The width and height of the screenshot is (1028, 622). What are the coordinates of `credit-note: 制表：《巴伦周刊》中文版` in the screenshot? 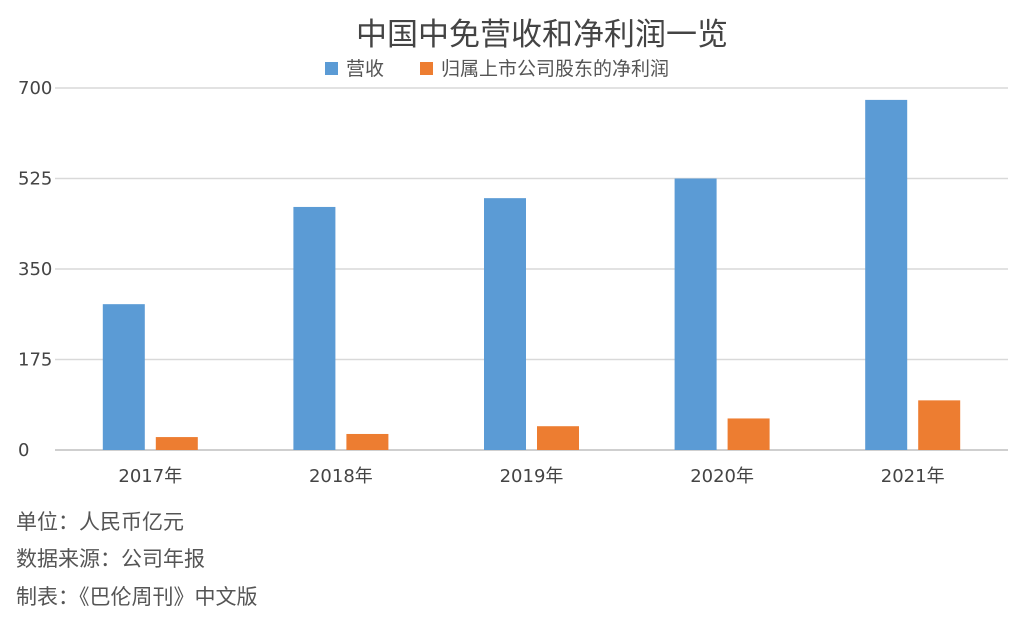 It's located at (137, 597).